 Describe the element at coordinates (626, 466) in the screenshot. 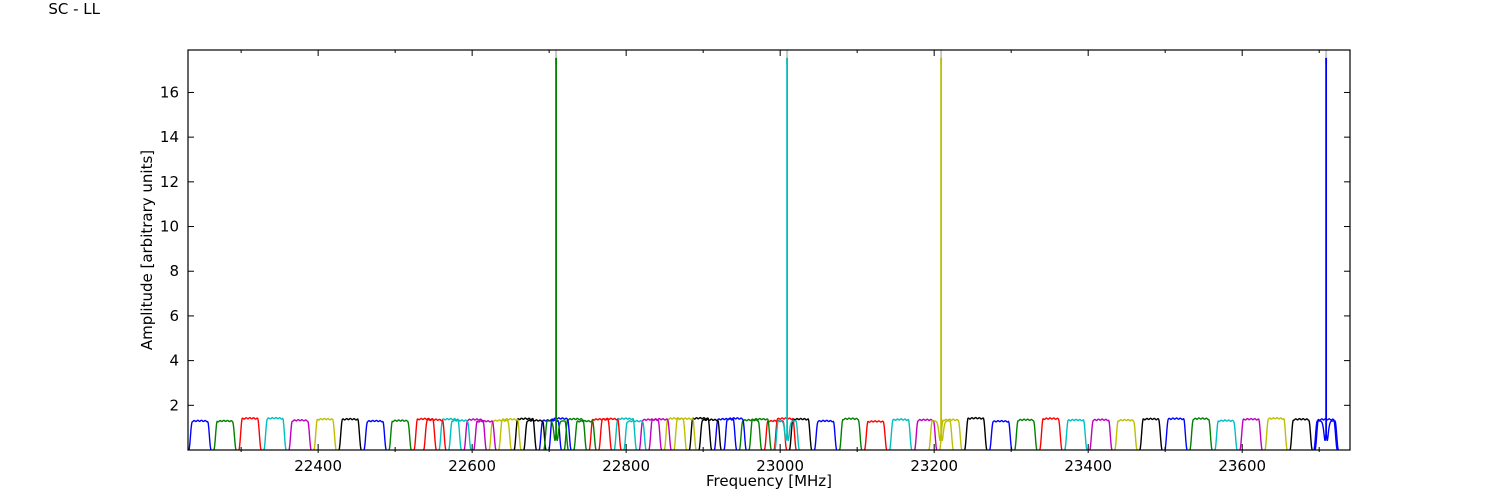

I see `x-tick-label: 22800` at that location.